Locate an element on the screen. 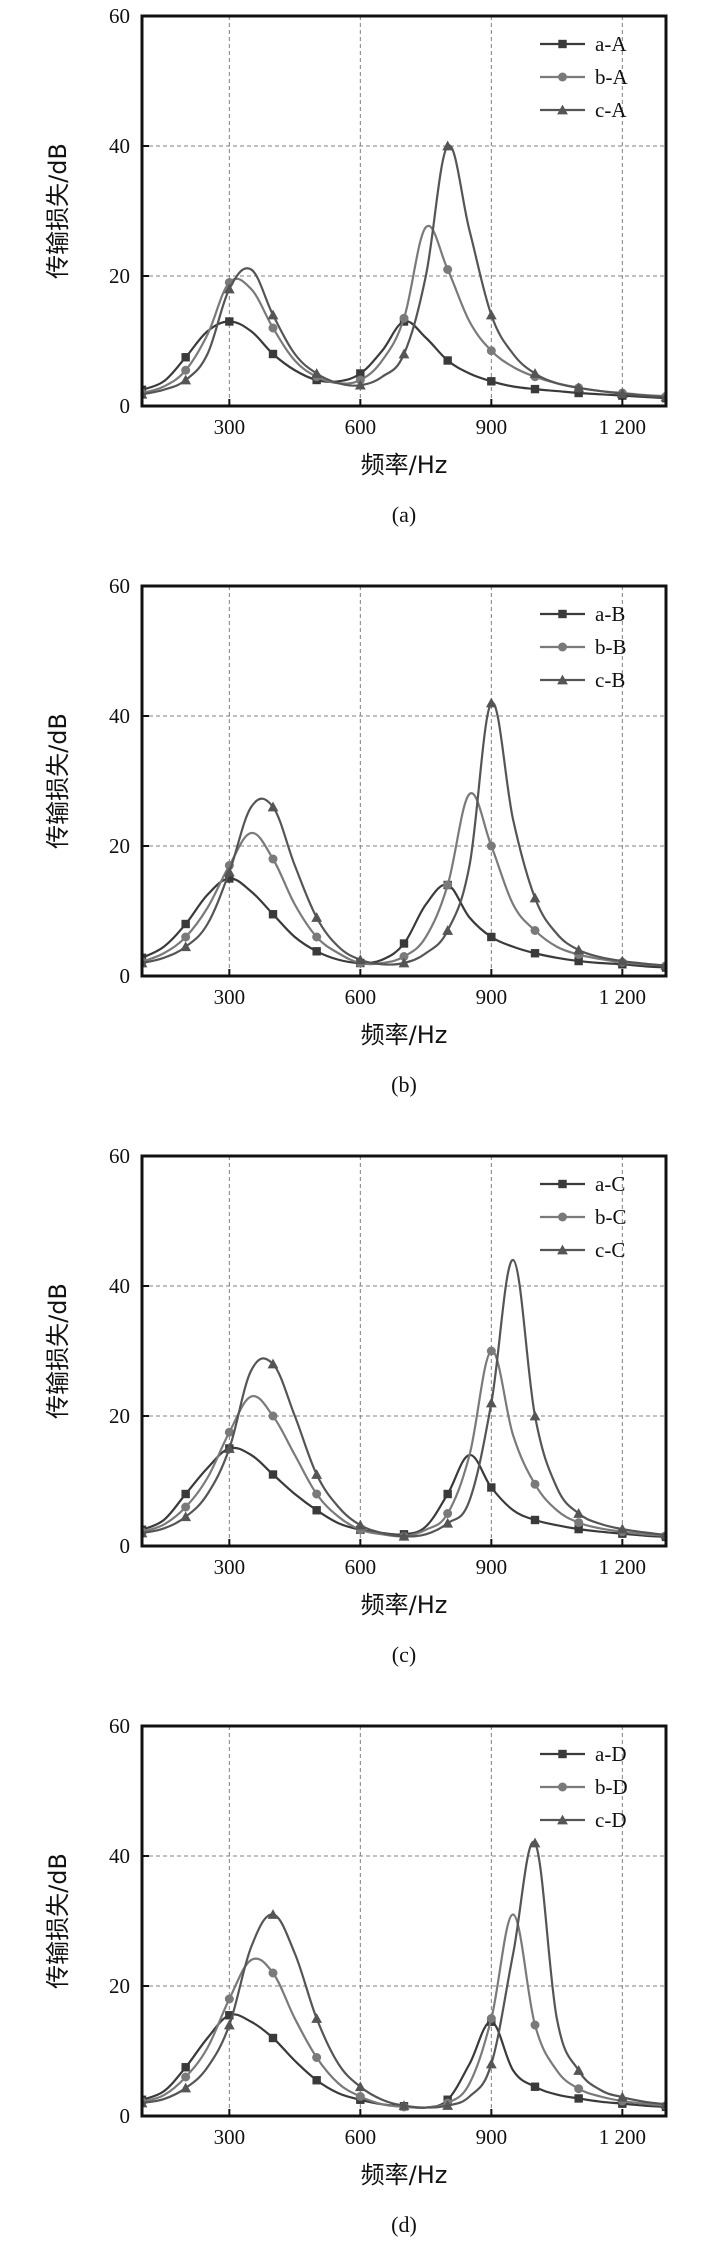  panel-label: (c) is located at coordinates (404, 1654).